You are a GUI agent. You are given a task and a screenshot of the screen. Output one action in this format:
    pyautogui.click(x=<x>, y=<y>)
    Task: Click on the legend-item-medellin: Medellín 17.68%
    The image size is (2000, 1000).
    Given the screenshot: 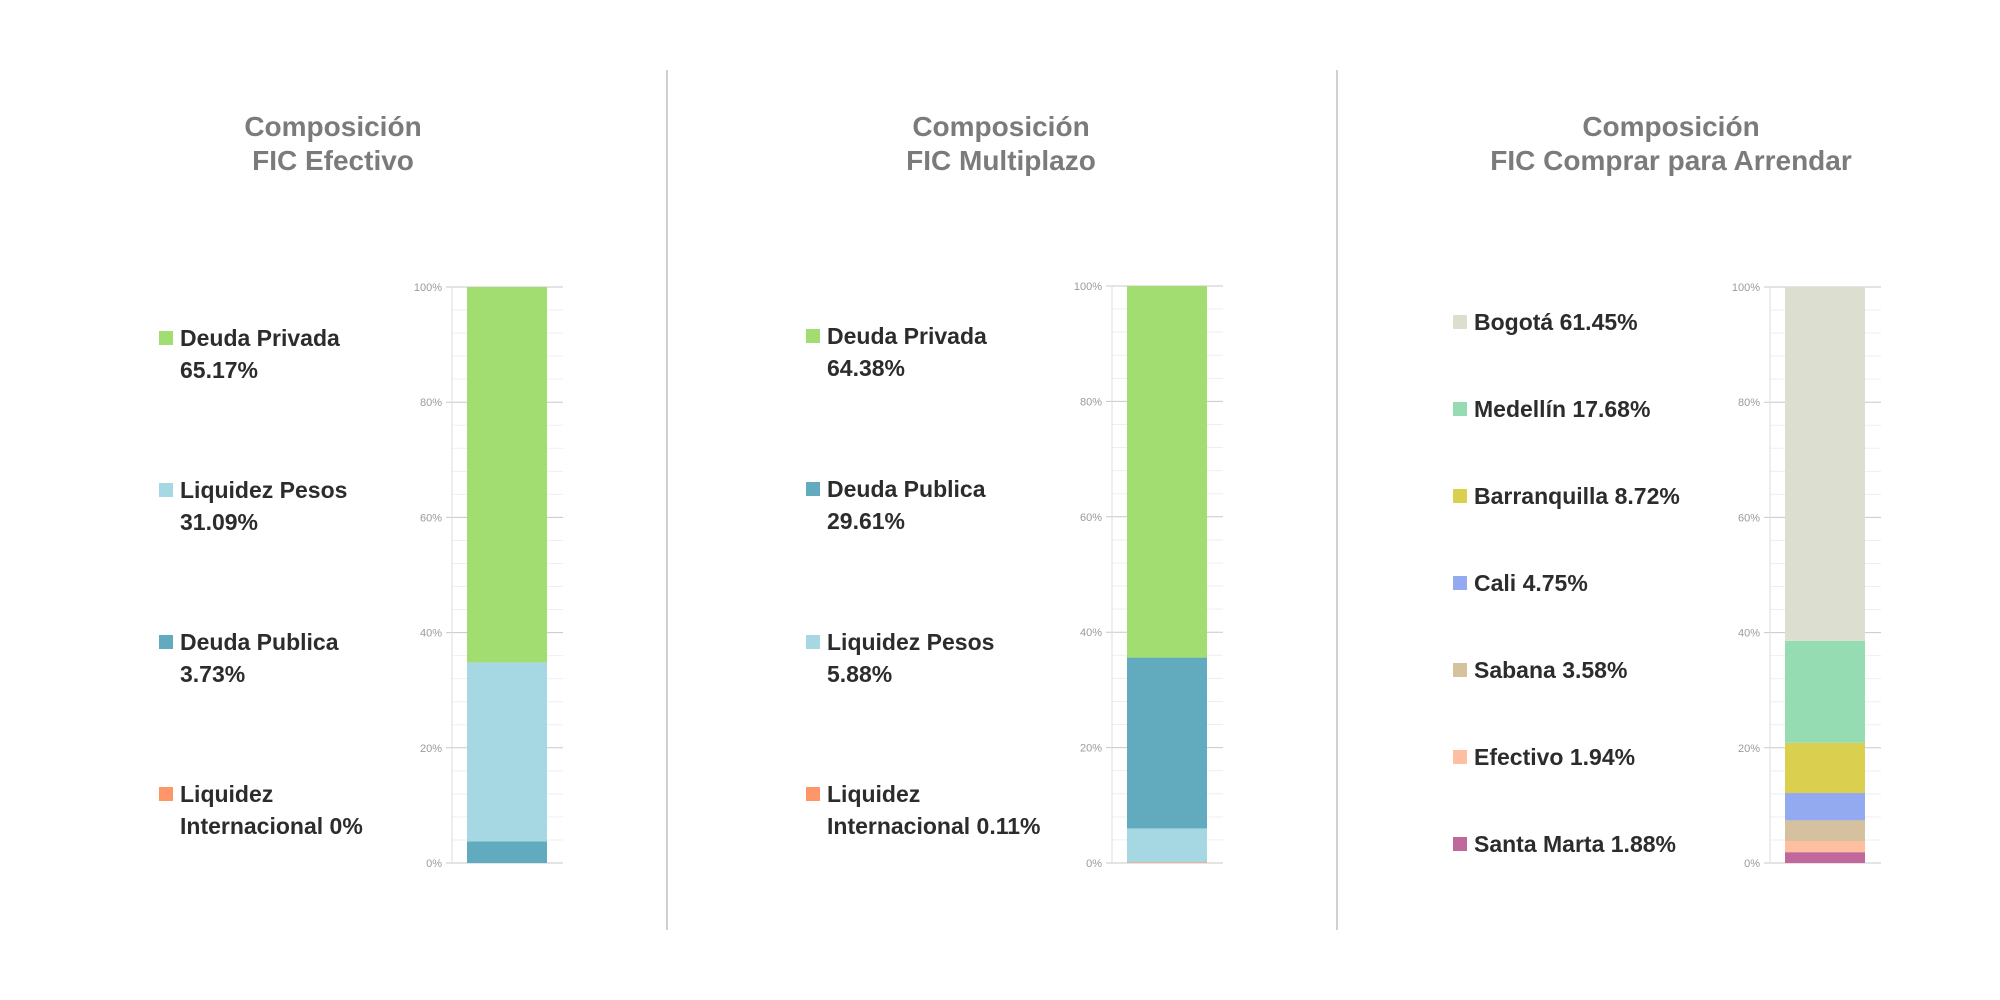 What is the action you would take?
    pyautogui.click(x=1552, y=409)
    